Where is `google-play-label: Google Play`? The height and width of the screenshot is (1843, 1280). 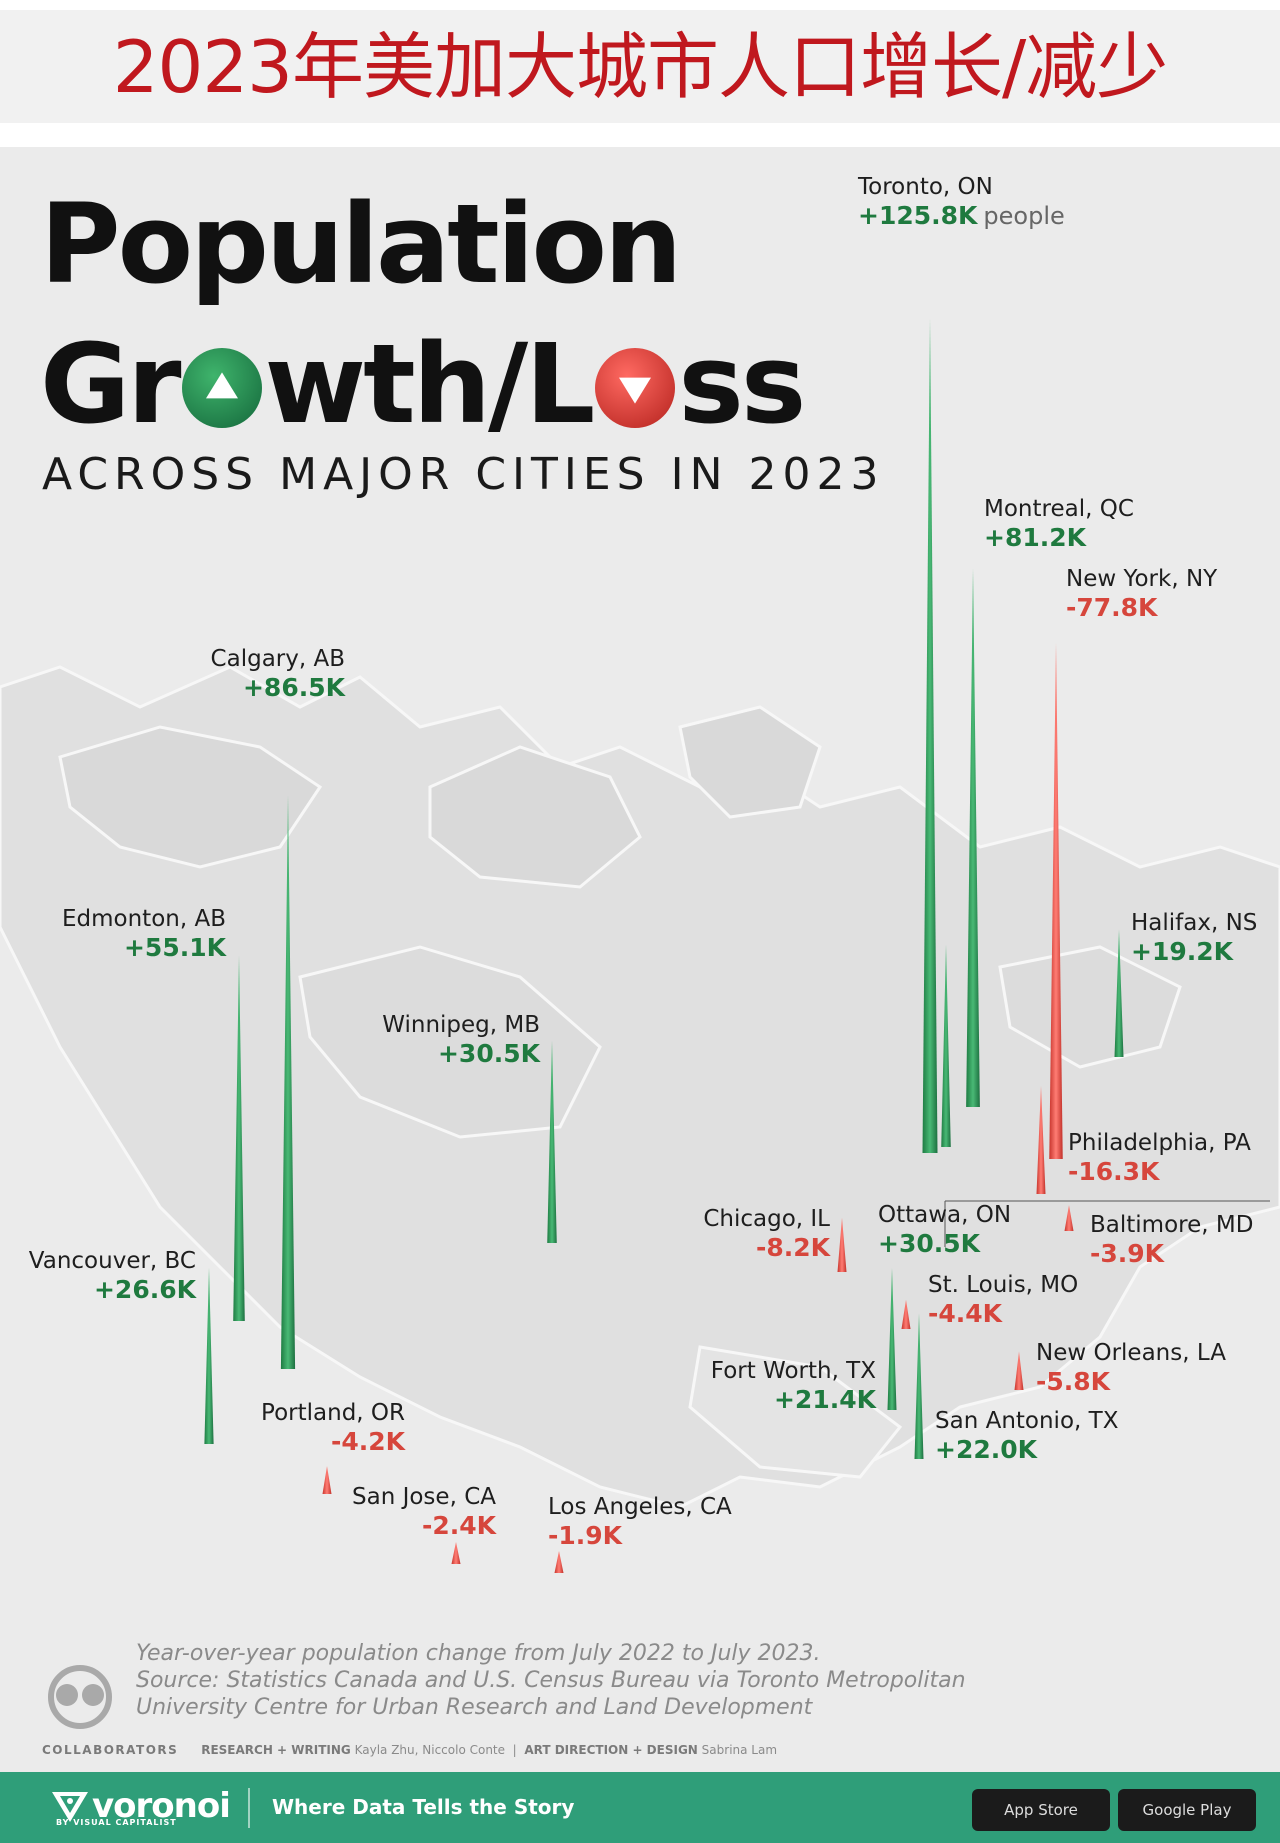 google-play-label: Google Play is located at coordinates (1187, 1810).